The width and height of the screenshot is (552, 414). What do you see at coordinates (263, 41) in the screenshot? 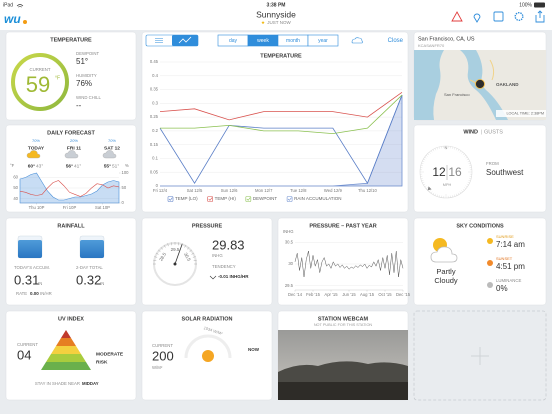
I see `range-label: week` at bounding box center [263, 41].